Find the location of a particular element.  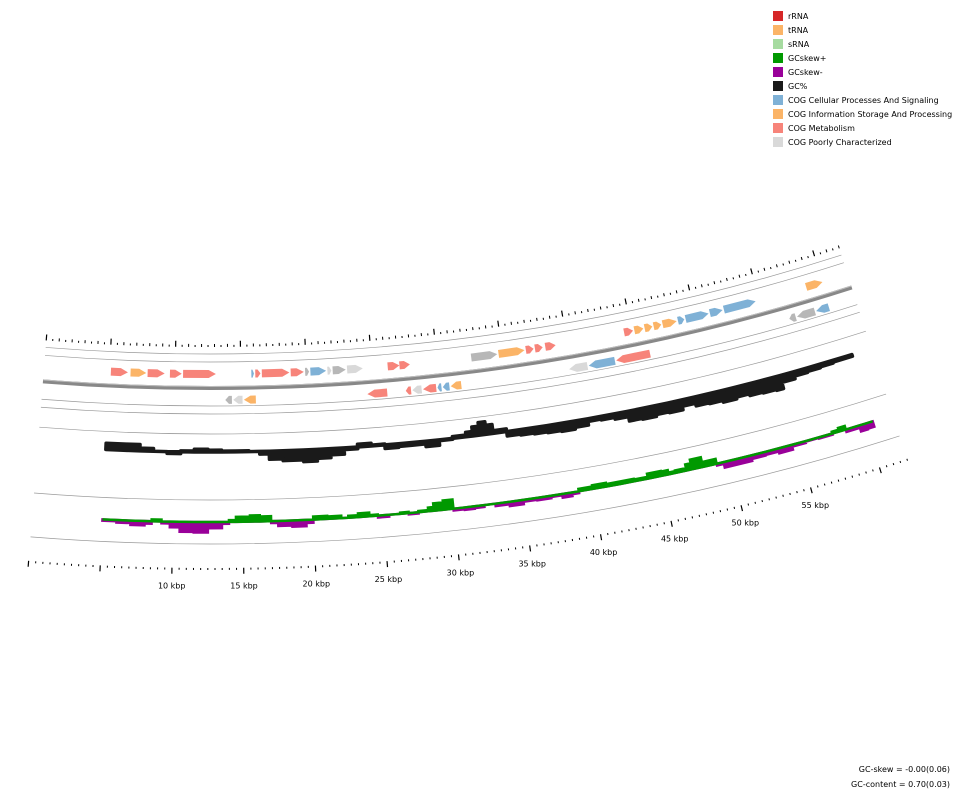

legend-label: tRNA is located at coordinates (798, 30).